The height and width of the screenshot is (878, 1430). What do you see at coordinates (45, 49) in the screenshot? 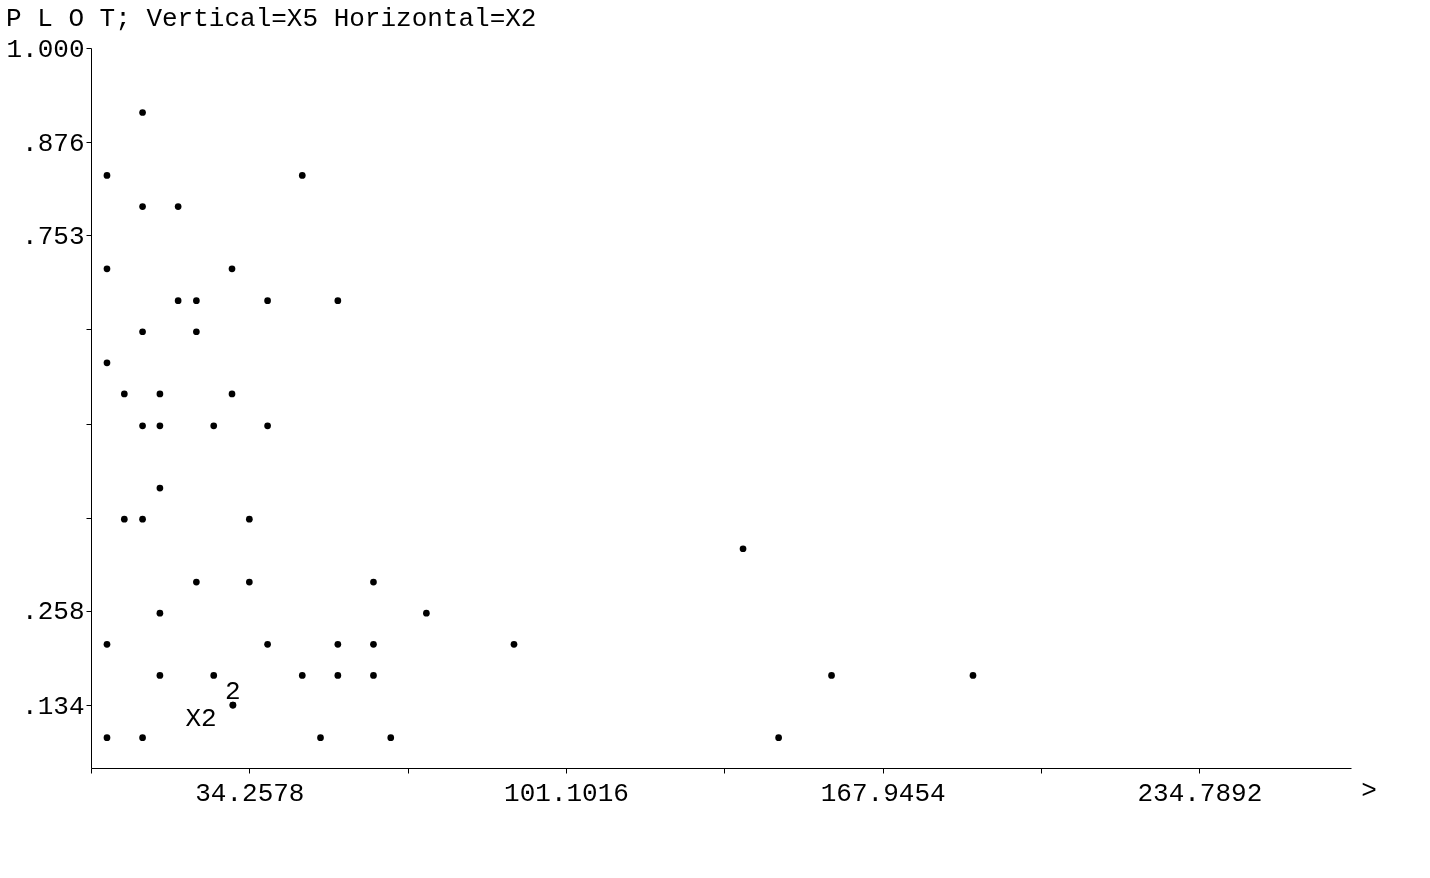
I see `y-tick-label: 1.000` at bounding box center [45, 49].